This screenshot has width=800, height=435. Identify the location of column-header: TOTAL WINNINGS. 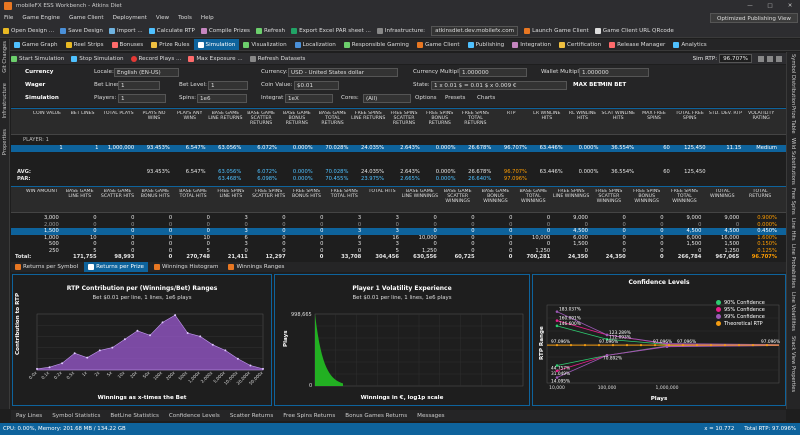
(722, 194).